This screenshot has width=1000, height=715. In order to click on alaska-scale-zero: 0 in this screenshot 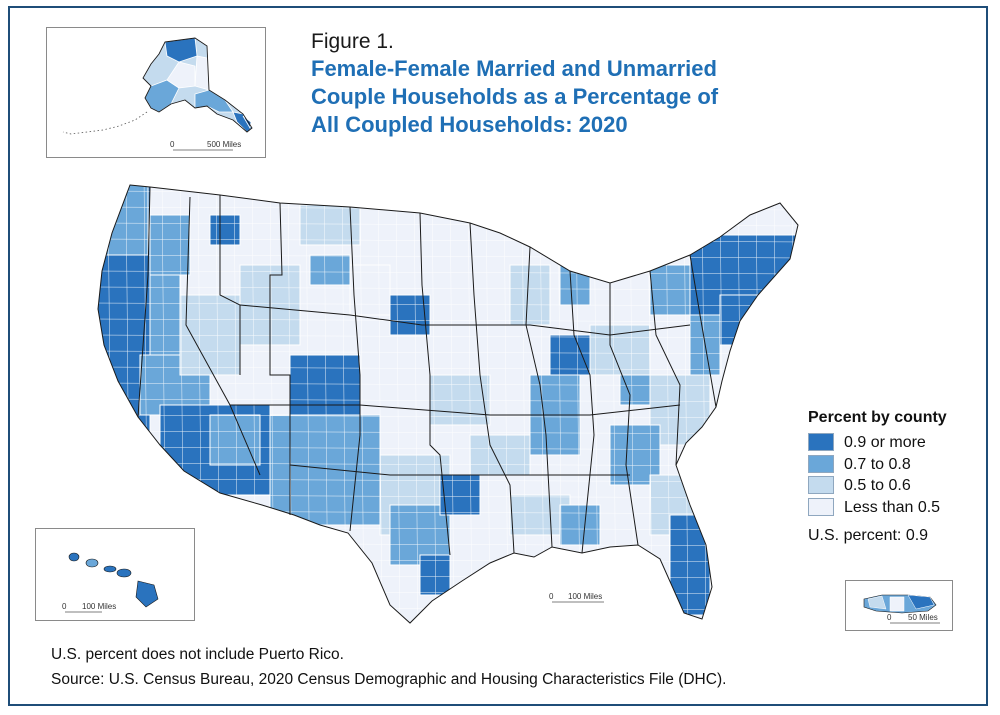, I will do `click(172, 144)`.